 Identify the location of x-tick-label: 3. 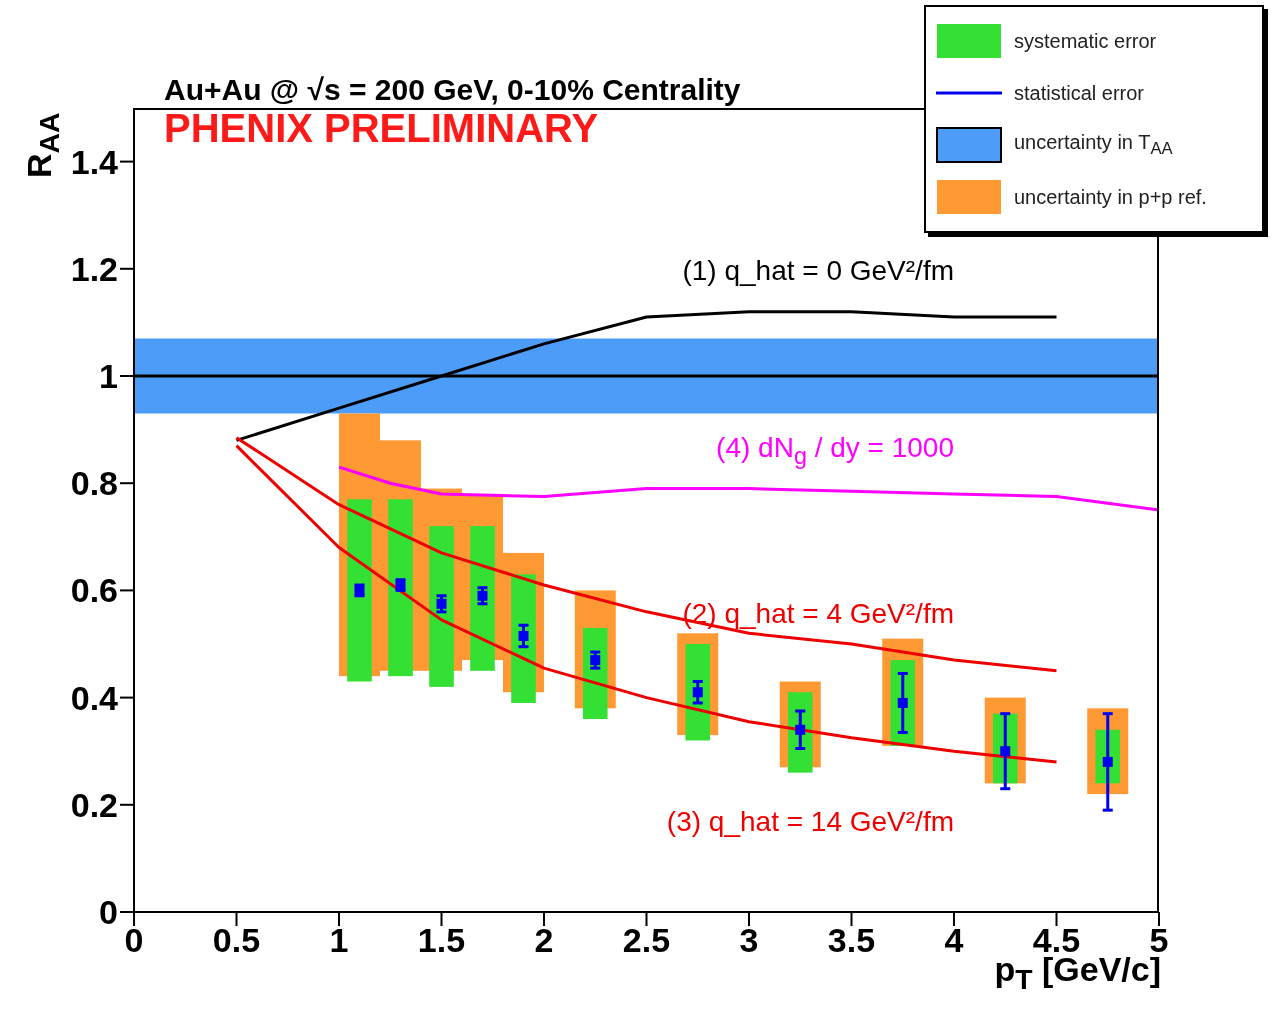
(749, 940).